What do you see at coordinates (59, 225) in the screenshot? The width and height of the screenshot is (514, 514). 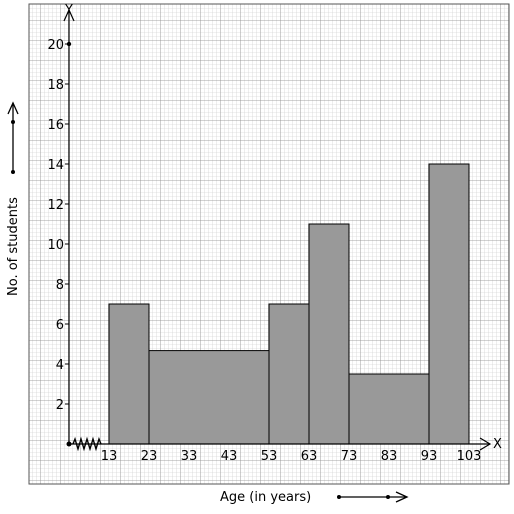 I see `y-tick-labels: 2 4 6 8 10 12 14 16 18 20` at bounding box center [59, 225].